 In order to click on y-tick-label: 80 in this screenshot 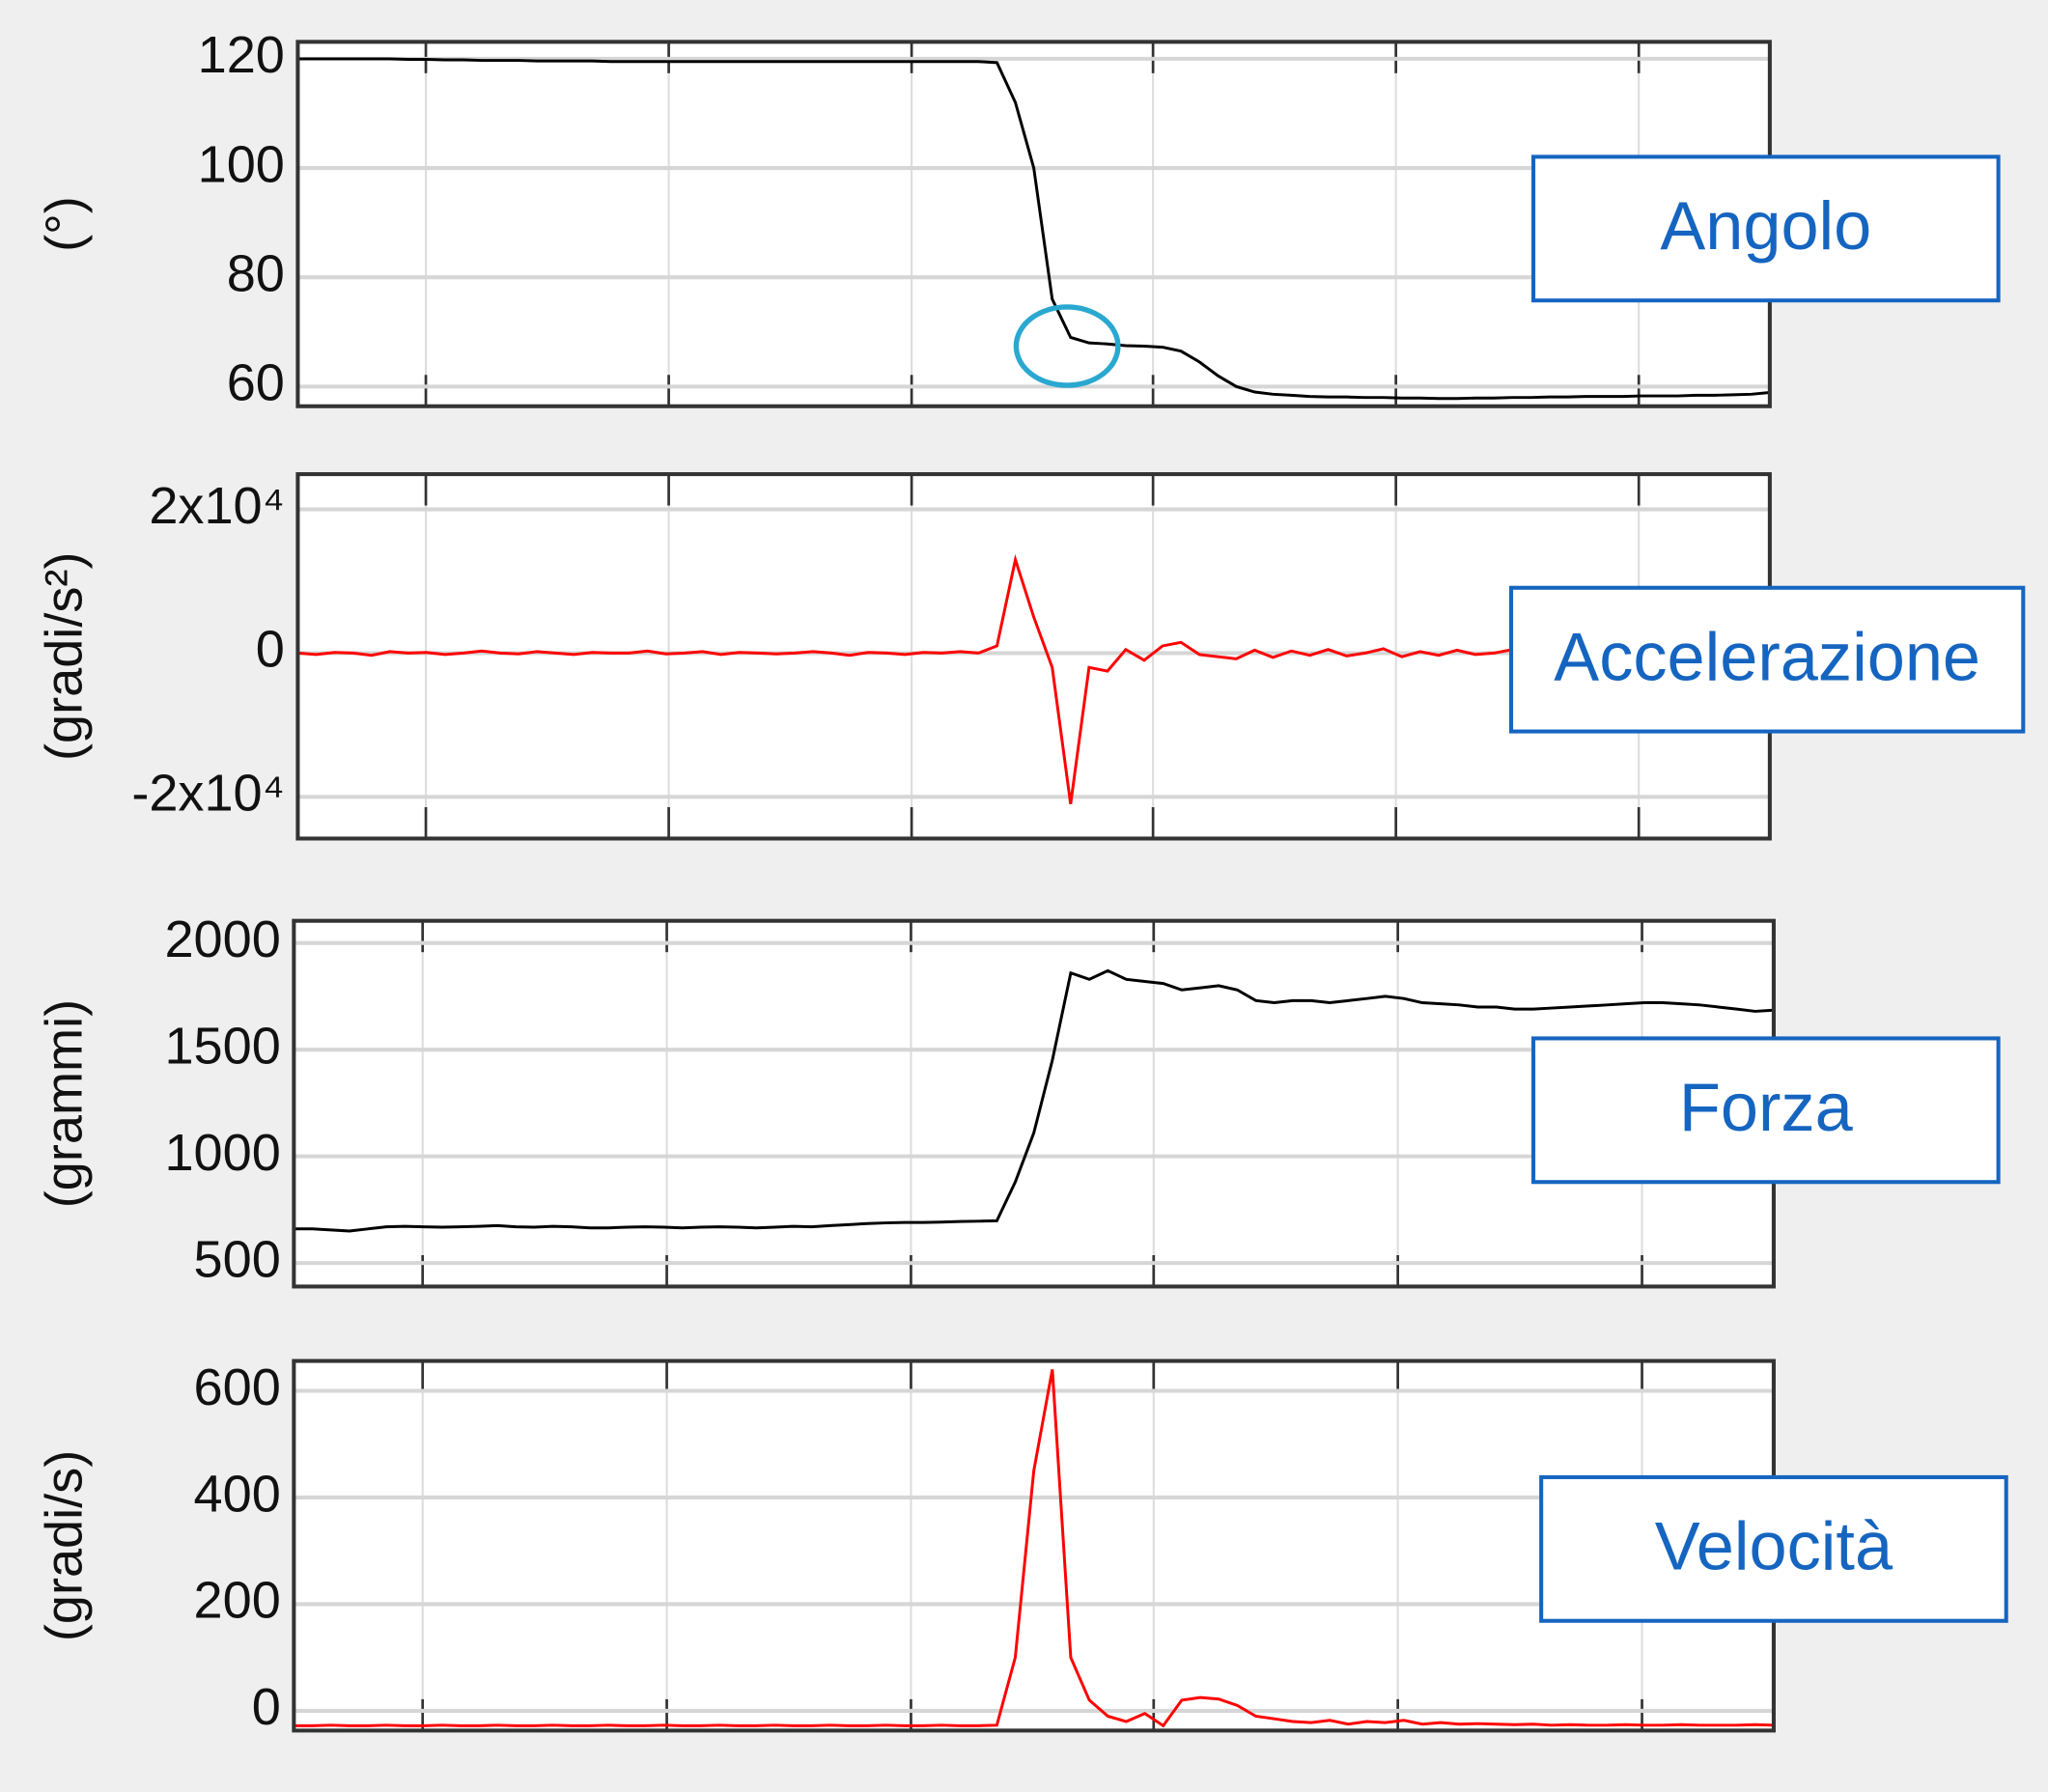, I will do `click(256, 274)`.